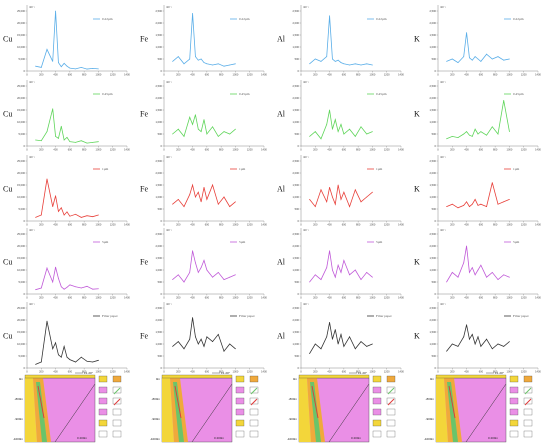 This screenshot has height=446, width=550. I want to click on surface-layer, so click(60, 376).